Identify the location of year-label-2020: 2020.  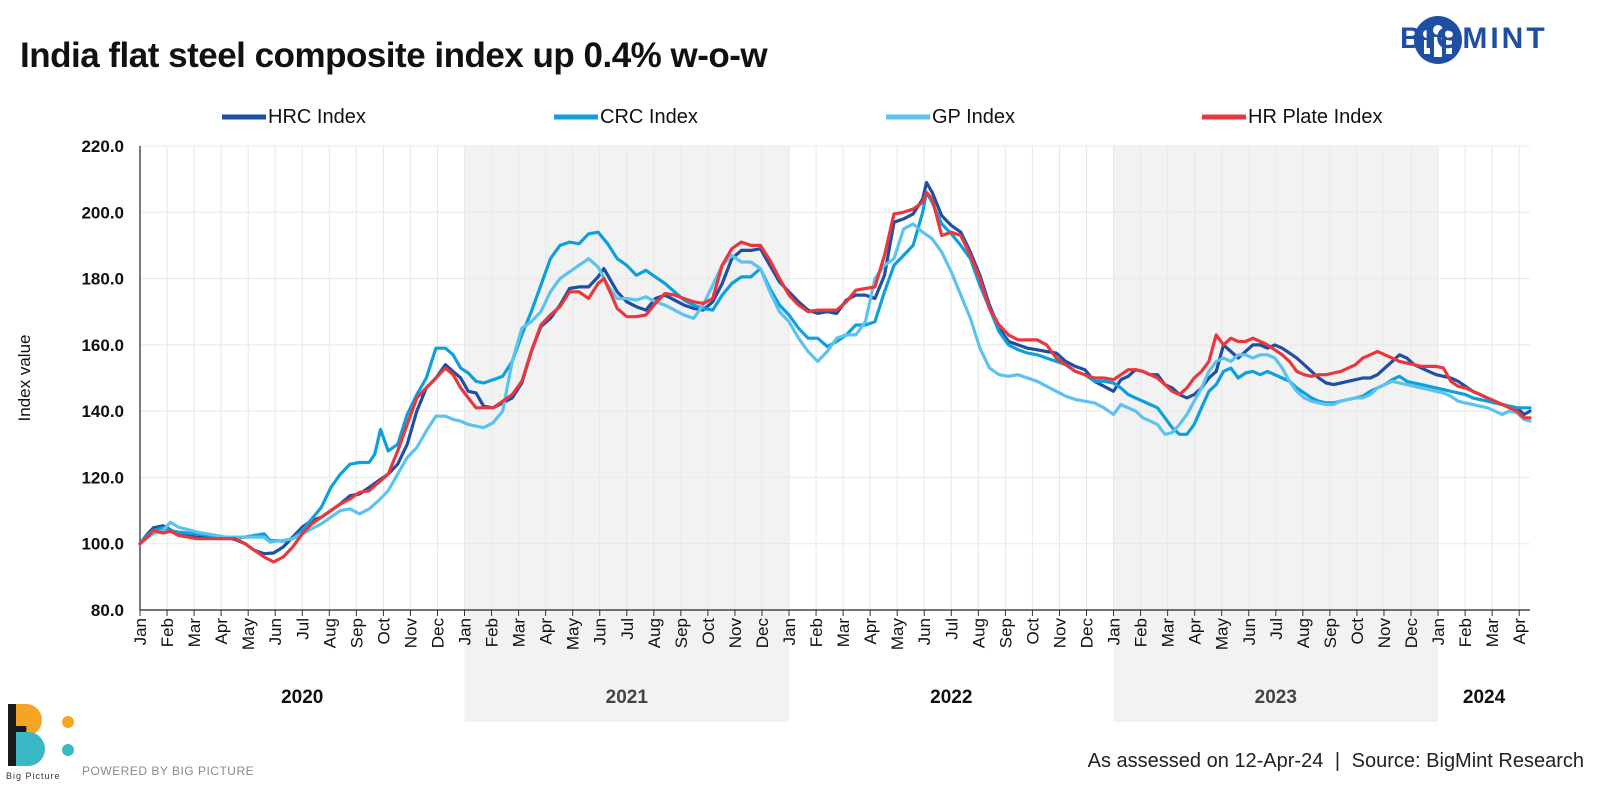
(302, 697).